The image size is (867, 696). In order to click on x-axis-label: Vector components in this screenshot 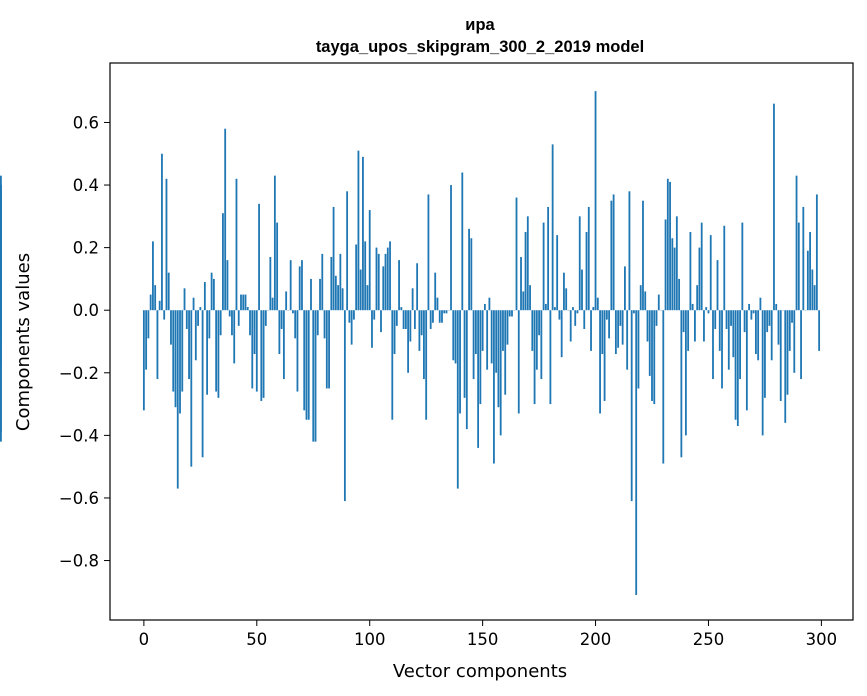, I will do `click(480, 671)`.